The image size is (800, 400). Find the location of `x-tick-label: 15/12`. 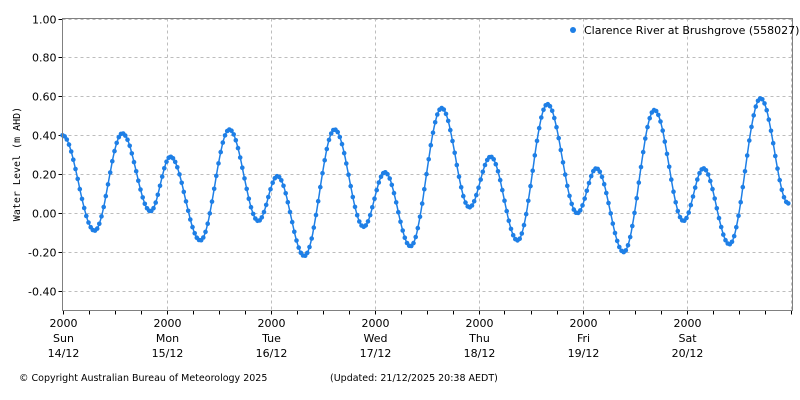

x-tick-label: 15/12 is located at coordinates (168, 353).